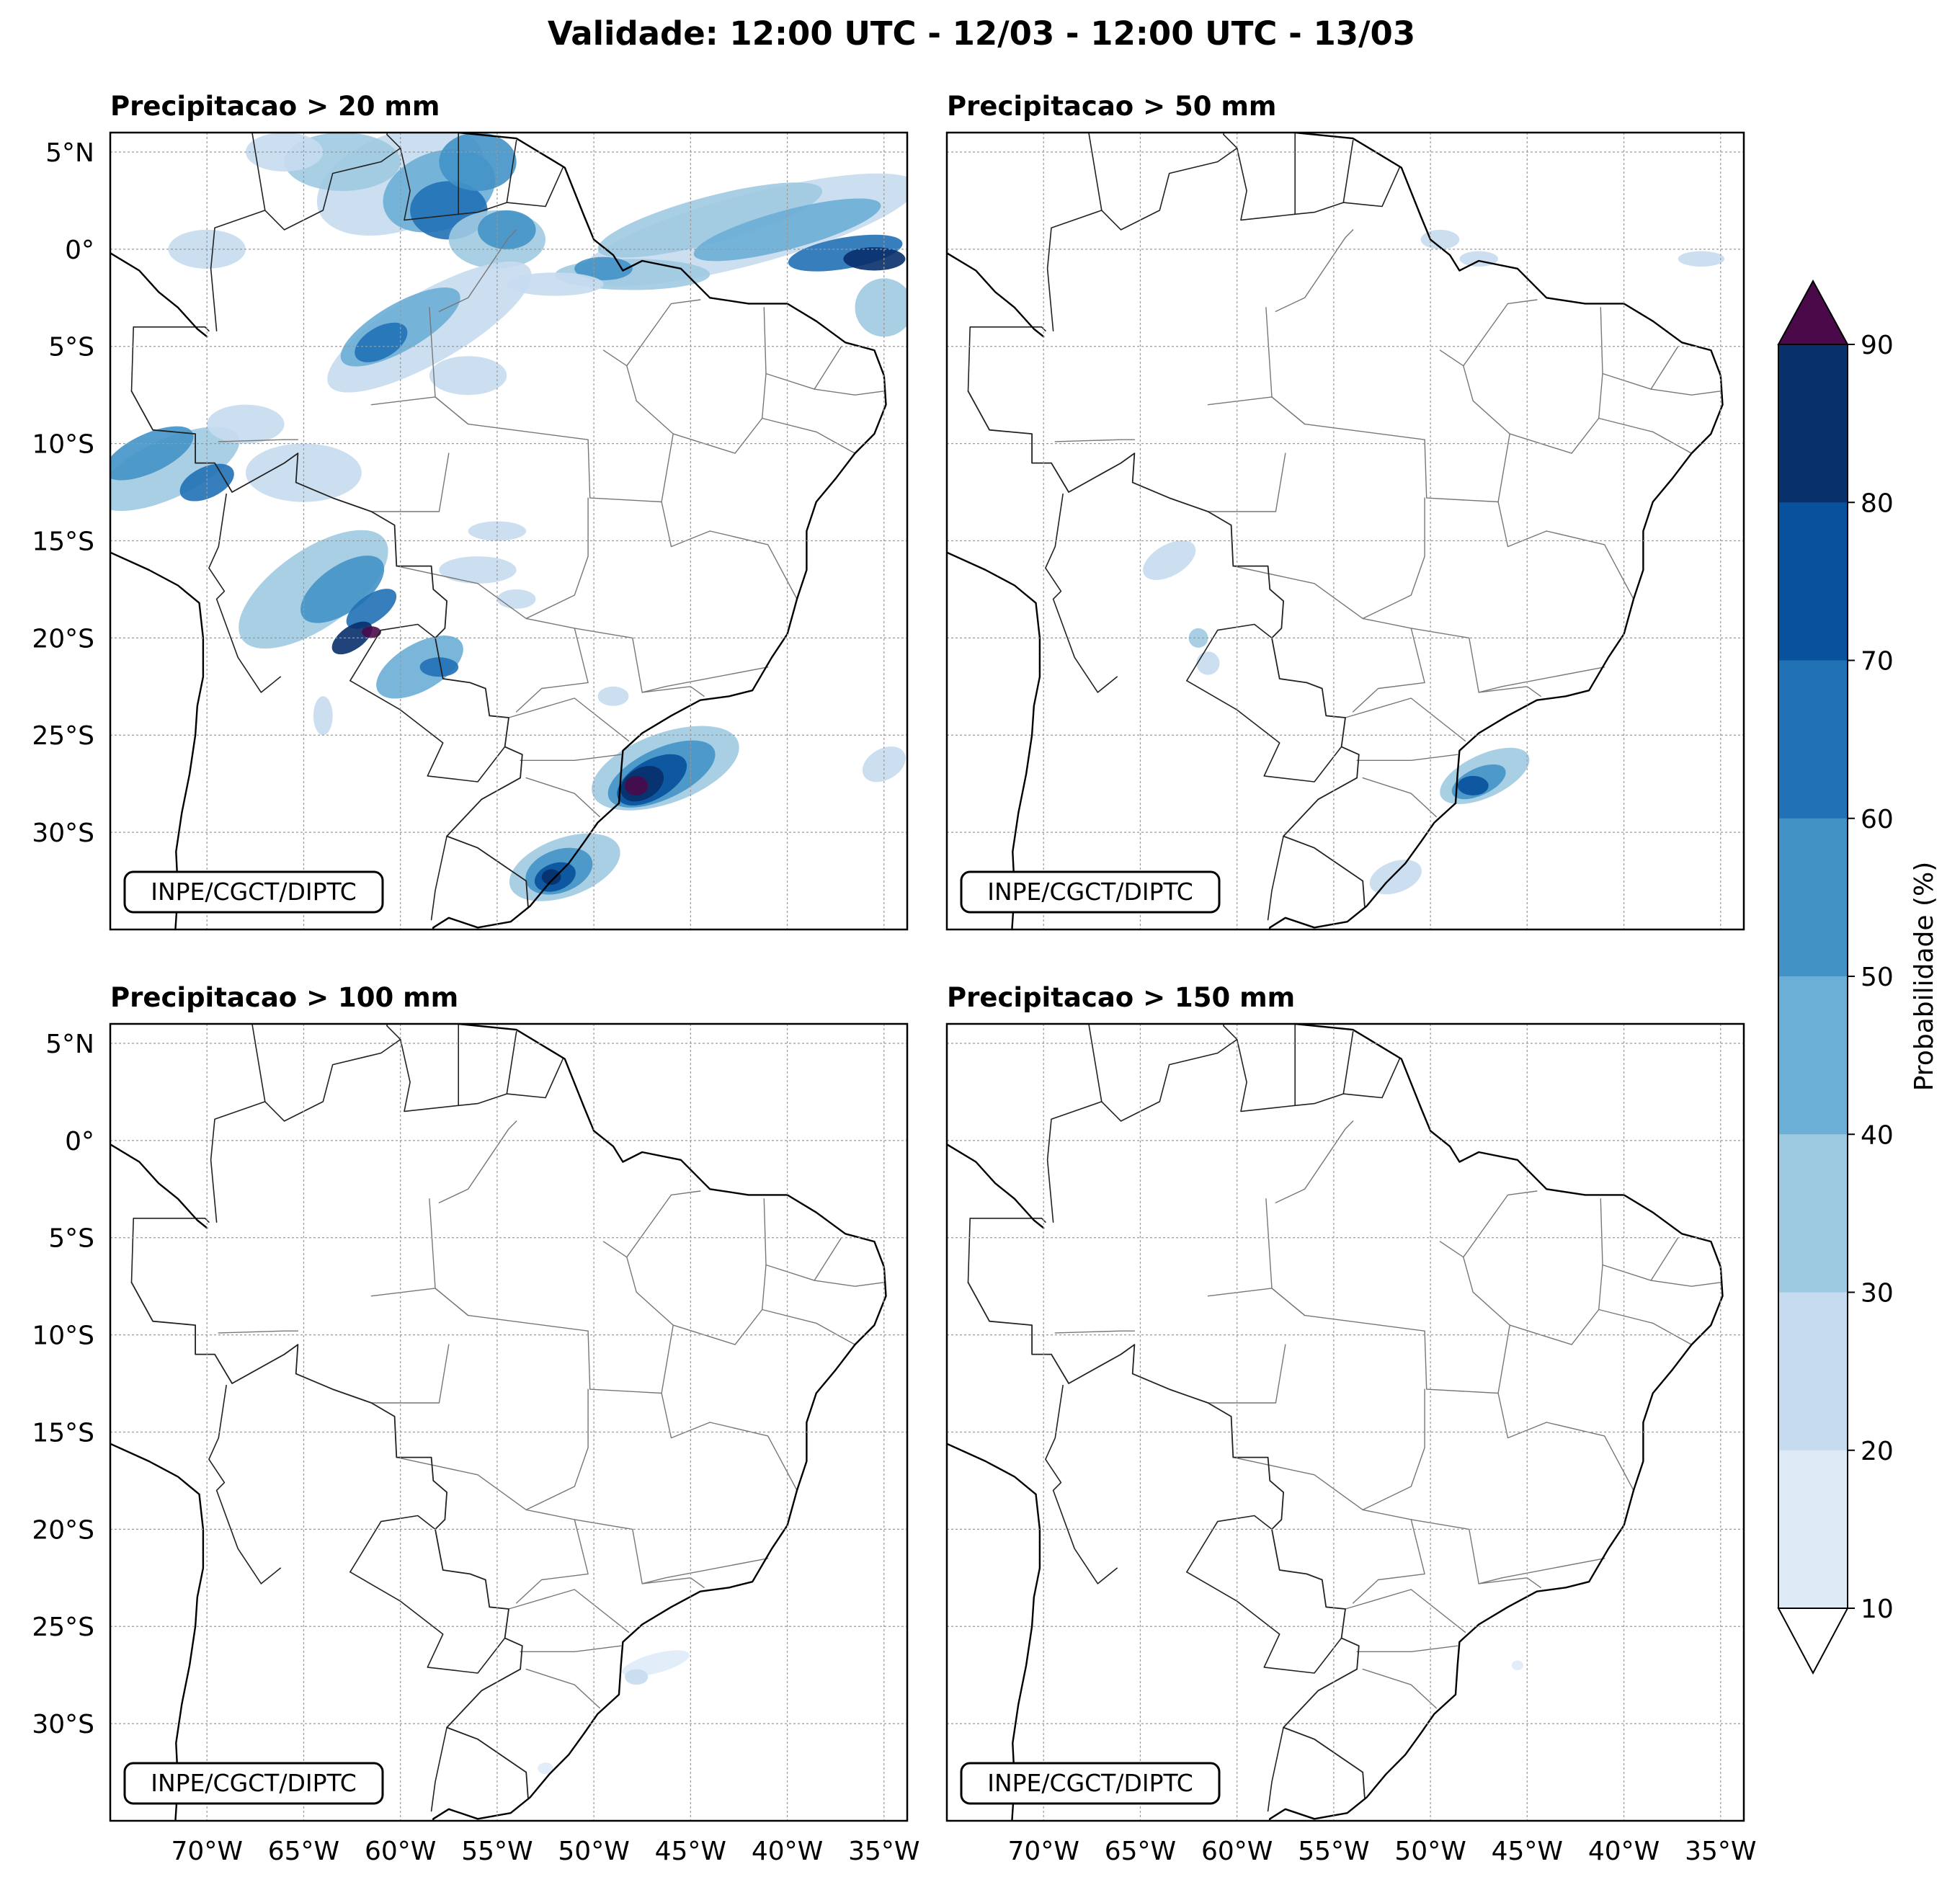 The height and width of the screenshot is (1877, 1960). Describe the element at coordinates (63, 639) in the screenshot. I see `lat-tick-label: 20°S` at that location.